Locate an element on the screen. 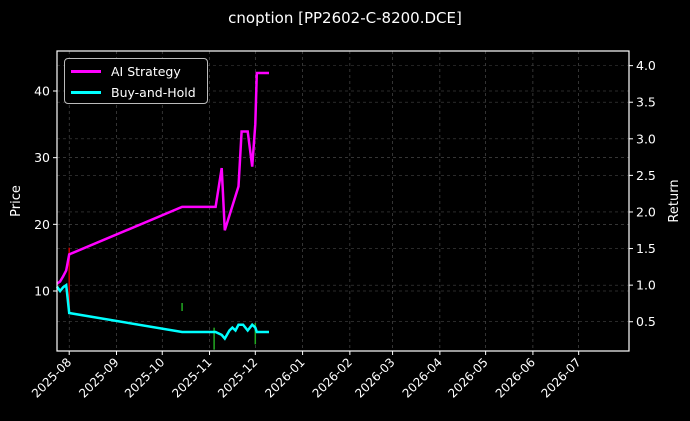  legend-item-buy-and-hold: Buy-and-Hold is located at coordinates (133, 92).